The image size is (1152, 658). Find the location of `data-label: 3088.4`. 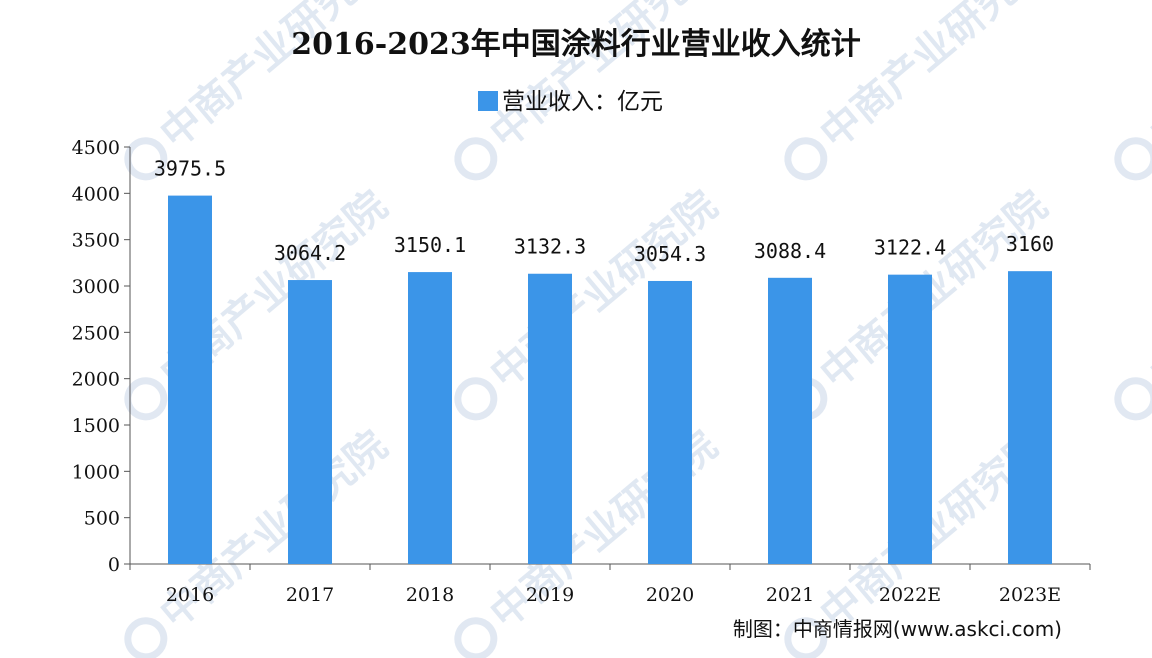

data-label: 3088.4 is located at coordinates (790, 251).